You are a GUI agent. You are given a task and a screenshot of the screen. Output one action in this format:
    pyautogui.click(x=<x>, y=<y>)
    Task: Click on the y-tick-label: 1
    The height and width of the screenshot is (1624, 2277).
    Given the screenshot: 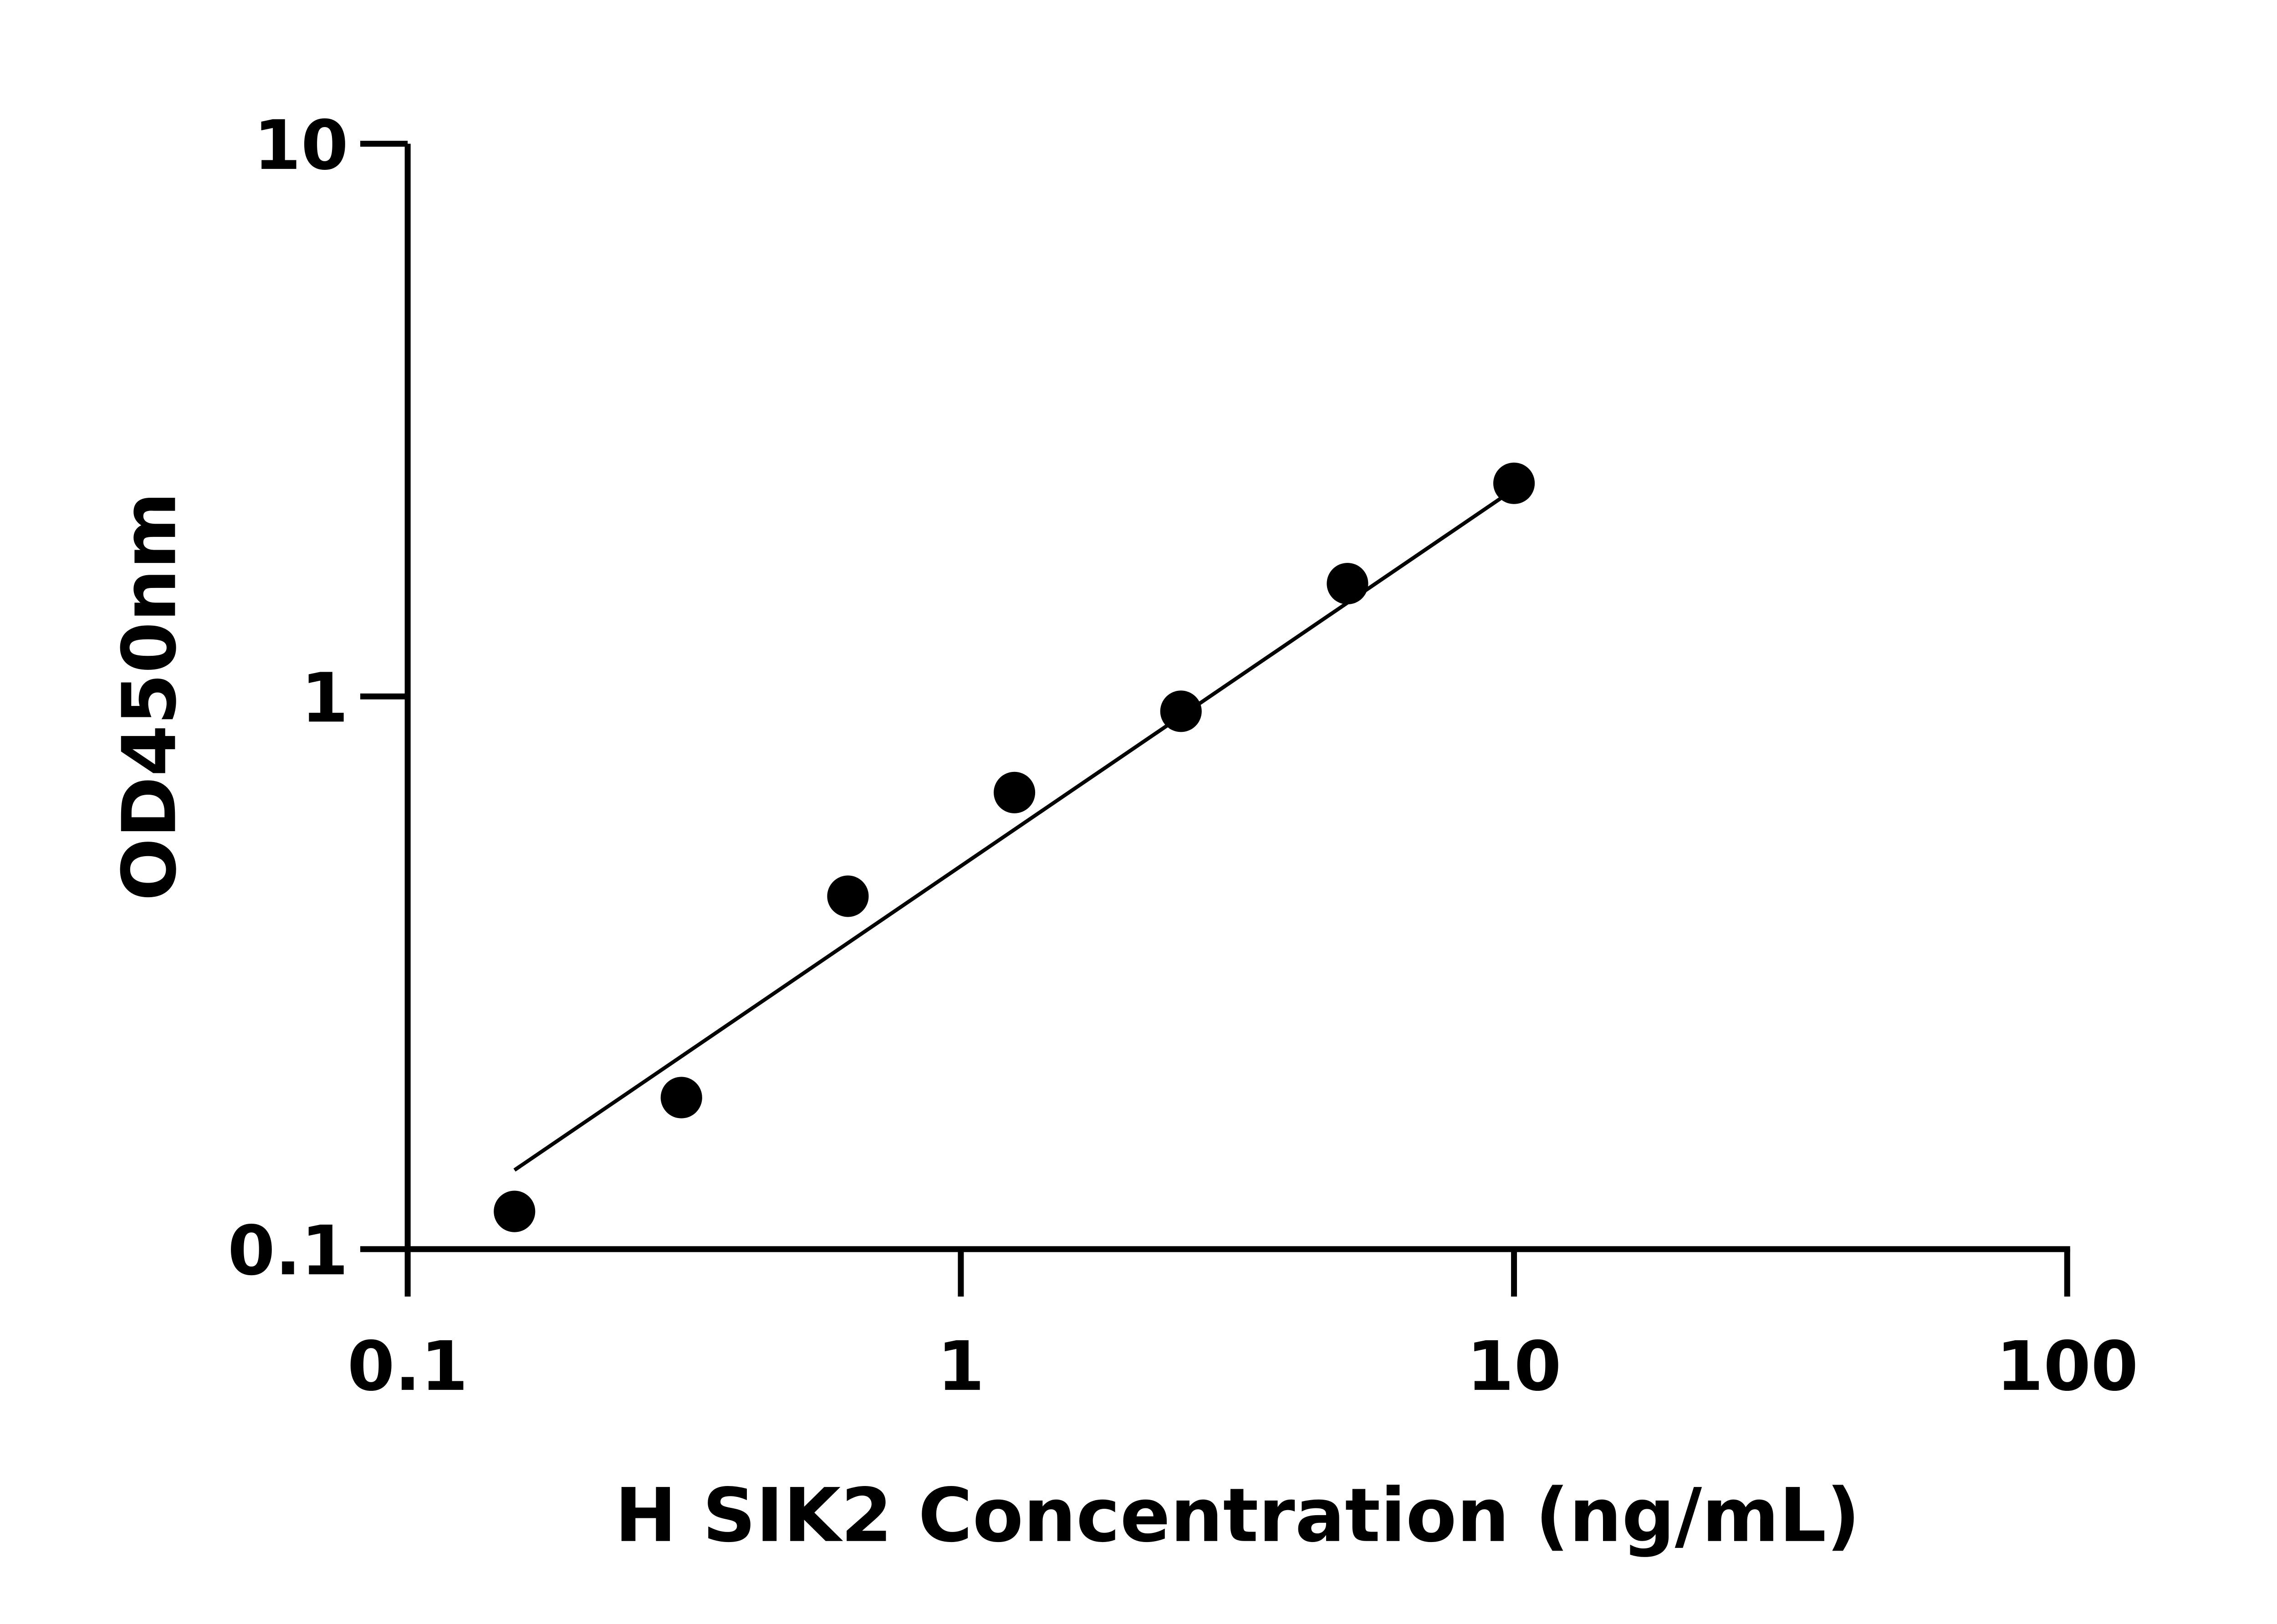 What is the action you would take?
    pyautogui.click(x=324, y=699)
    